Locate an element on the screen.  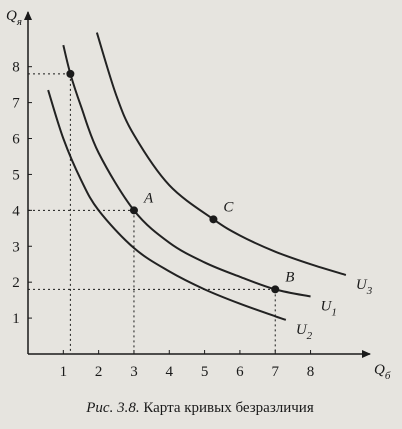
point-label: A is located at coordinates (148, 198).